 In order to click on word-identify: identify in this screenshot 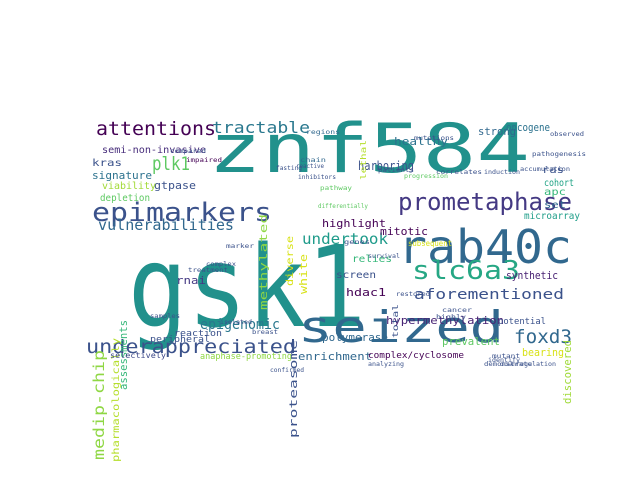, I will do `click(504, 360)`.